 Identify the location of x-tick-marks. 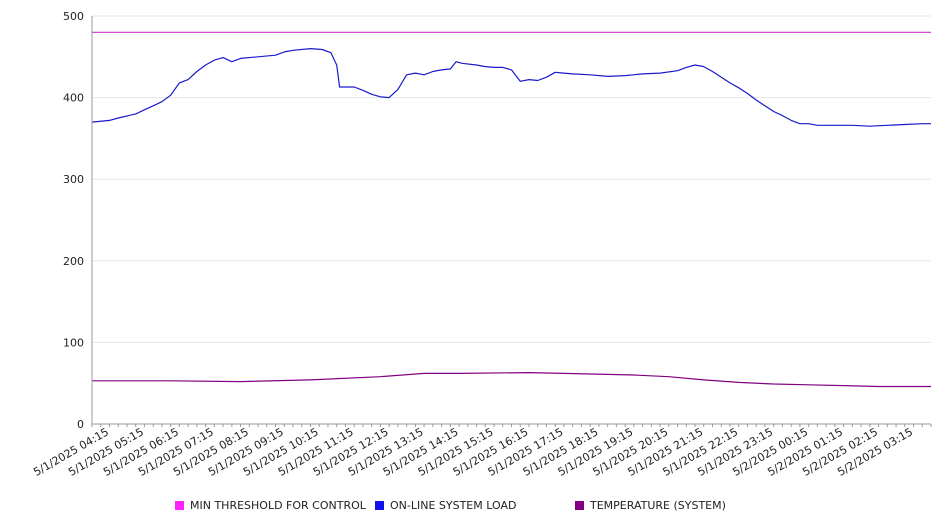
(511, 425).